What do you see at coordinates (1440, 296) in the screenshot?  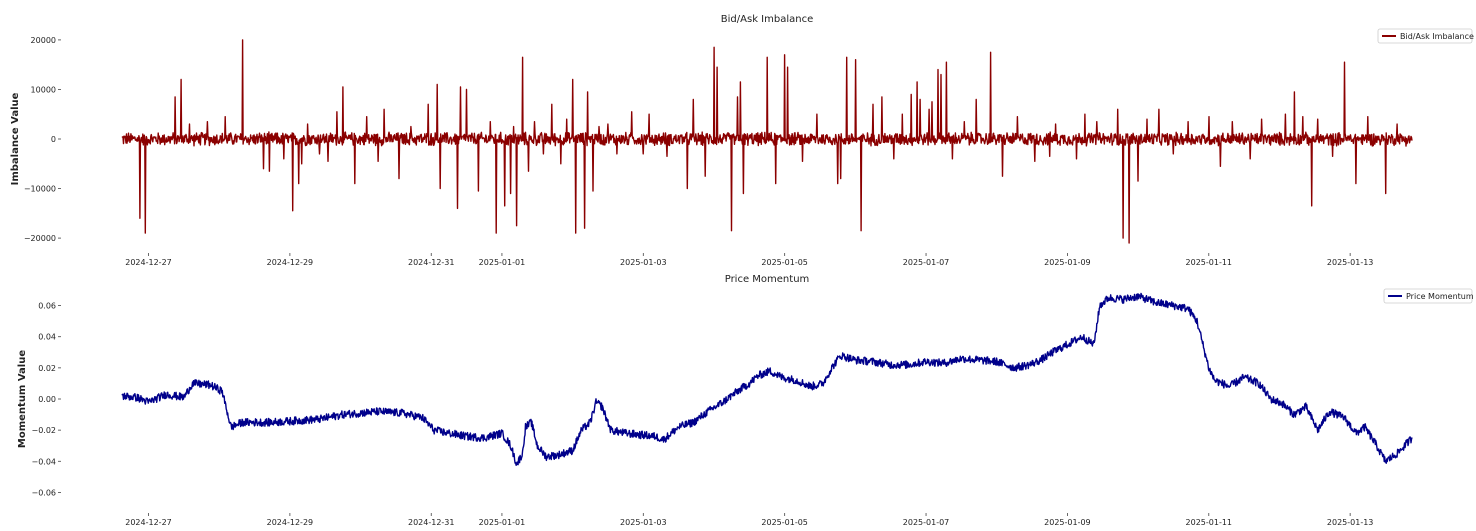 I see `legend-label: Price Momentum` at bounding box center [1440, 296].